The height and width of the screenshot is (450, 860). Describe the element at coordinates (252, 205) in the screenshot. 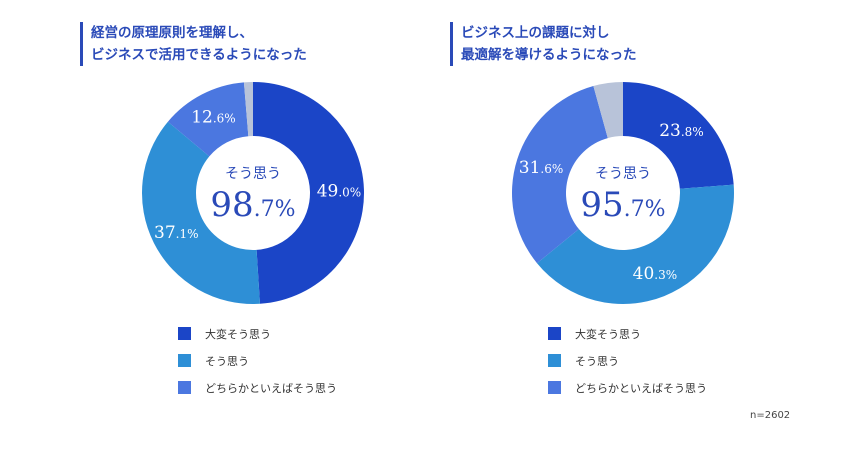

I see `center-value: 98.7%` at that location.